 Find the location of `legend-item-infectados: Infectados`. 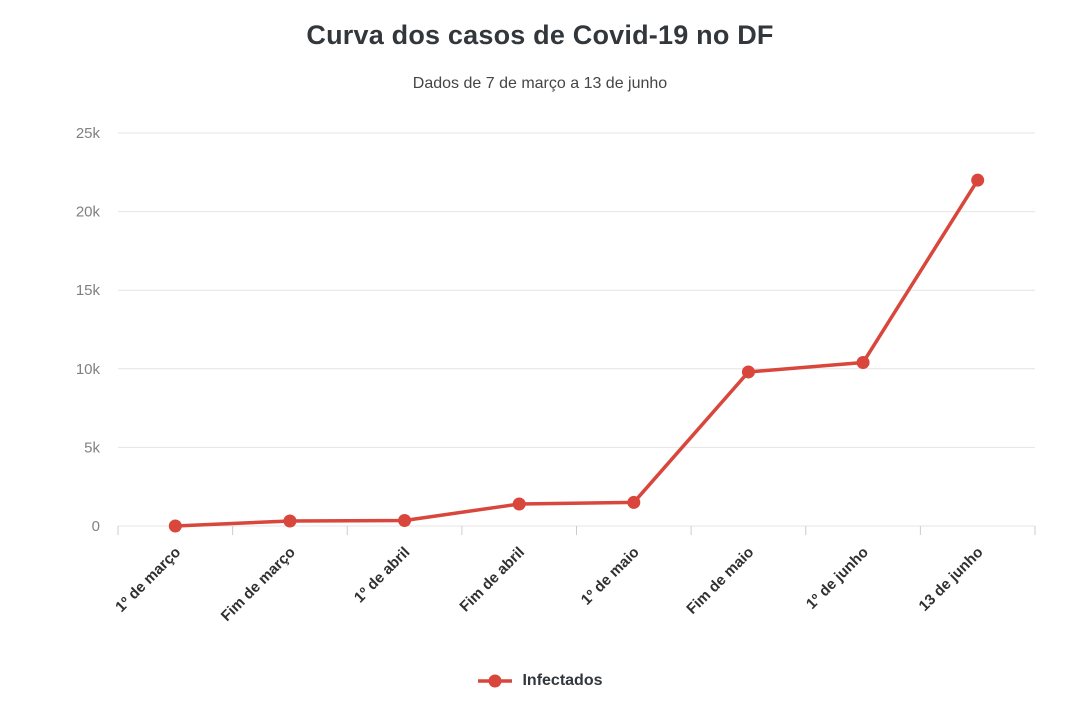

legend-item-infectados: Infectados is located at coordinates (540, 681).